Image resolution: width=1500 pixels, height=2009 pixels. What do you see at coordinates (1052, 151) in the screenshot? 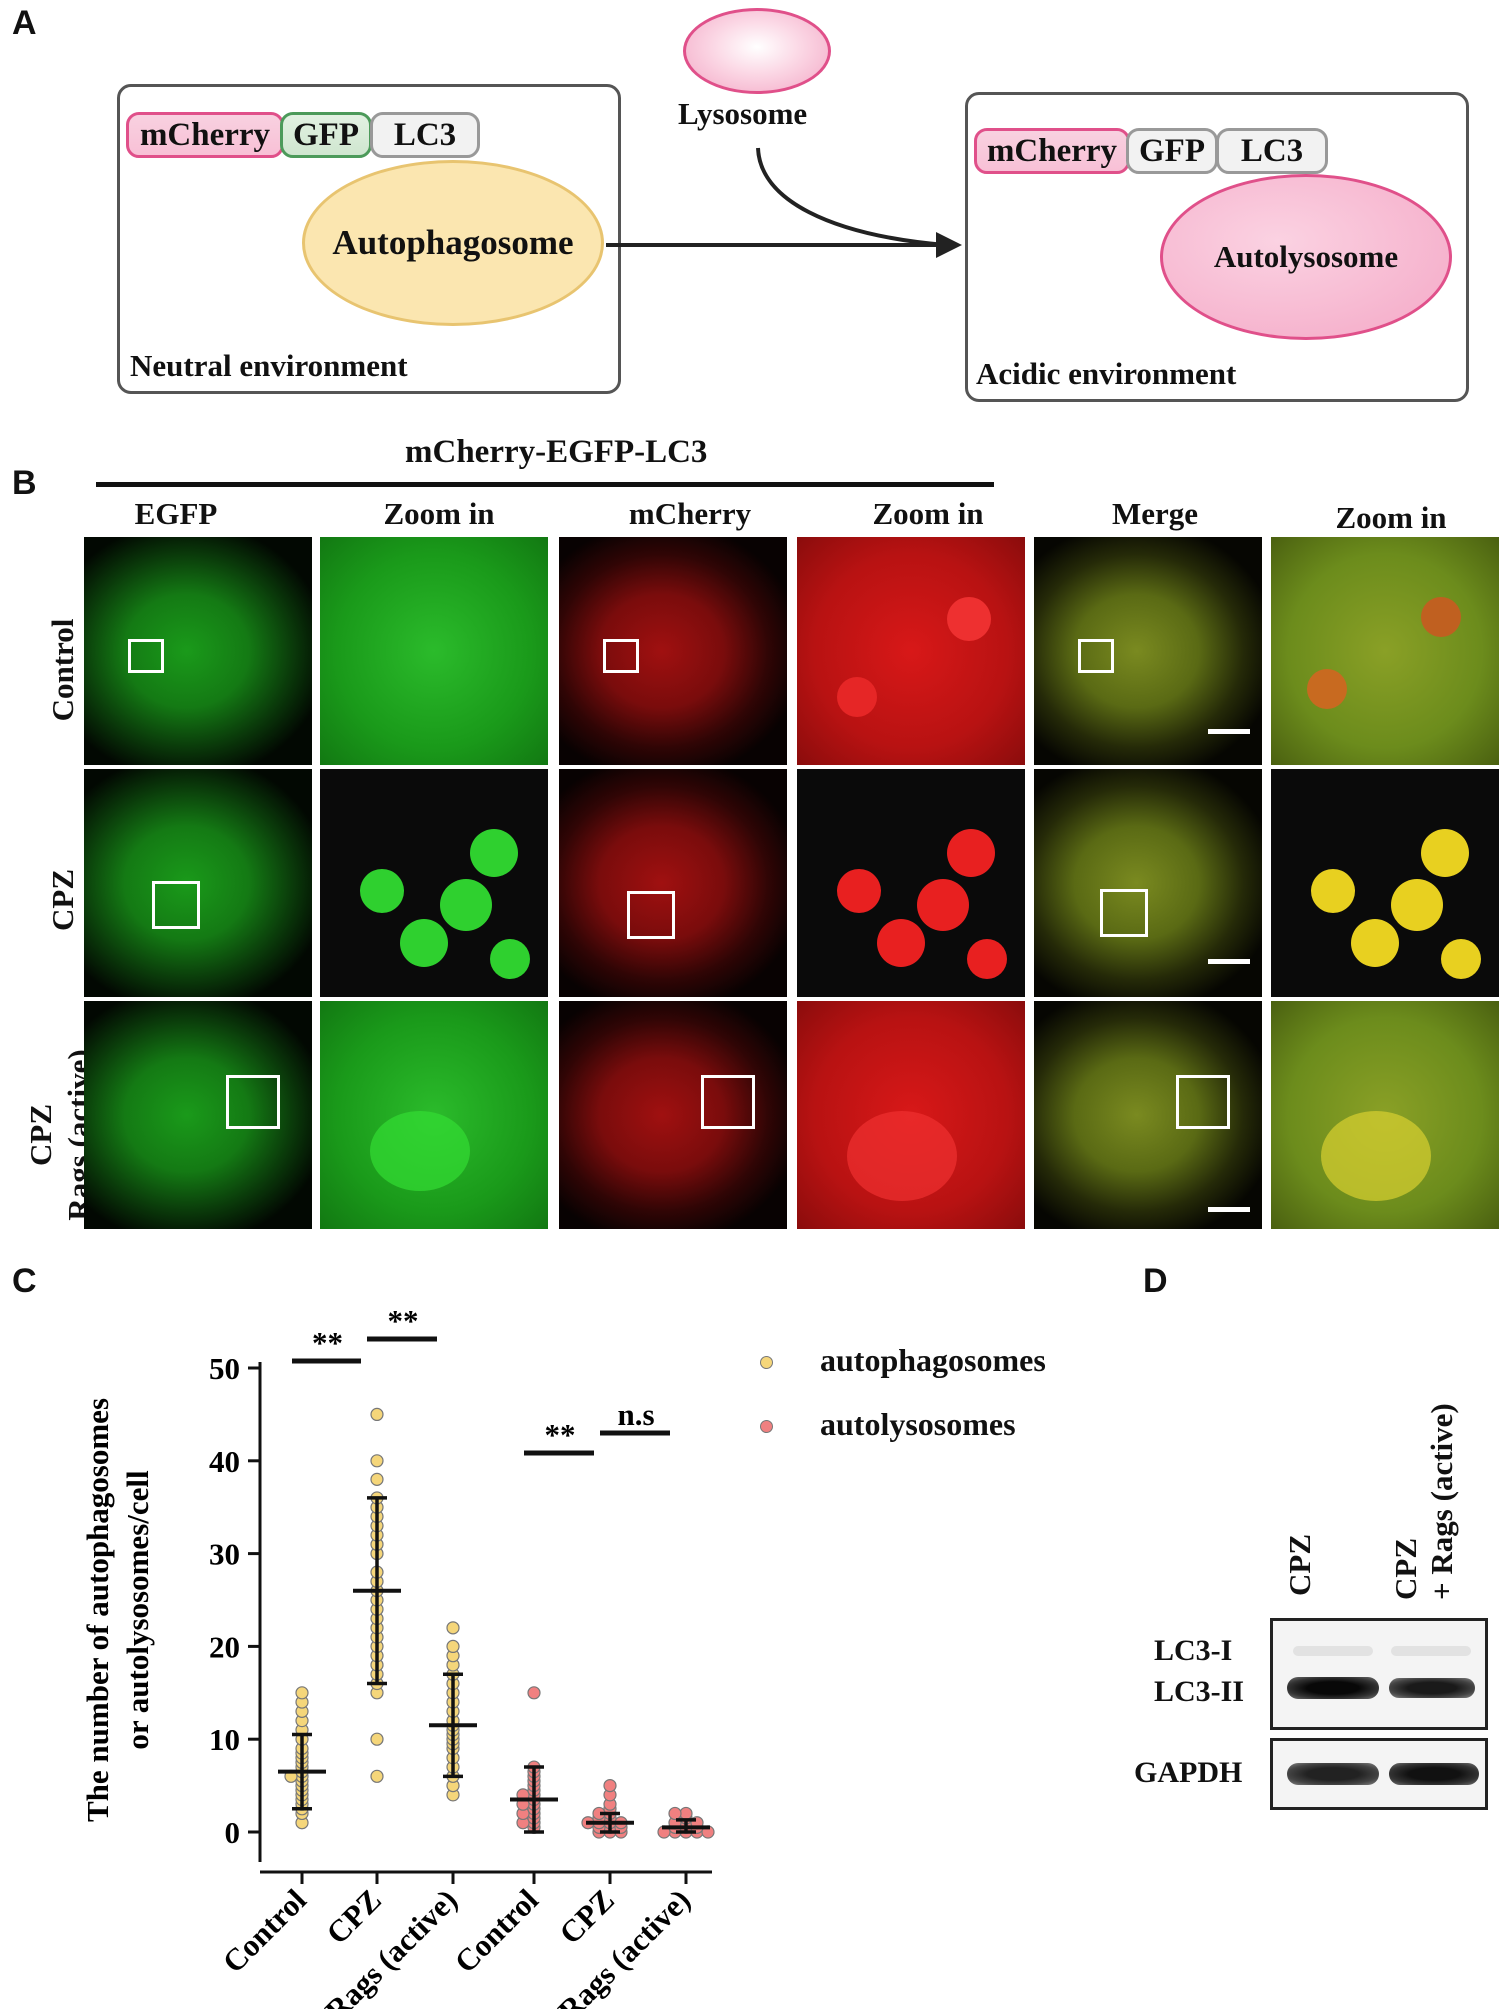
I see `mcherry-tag-right: mCherry` at bounding box center [1052, 151].